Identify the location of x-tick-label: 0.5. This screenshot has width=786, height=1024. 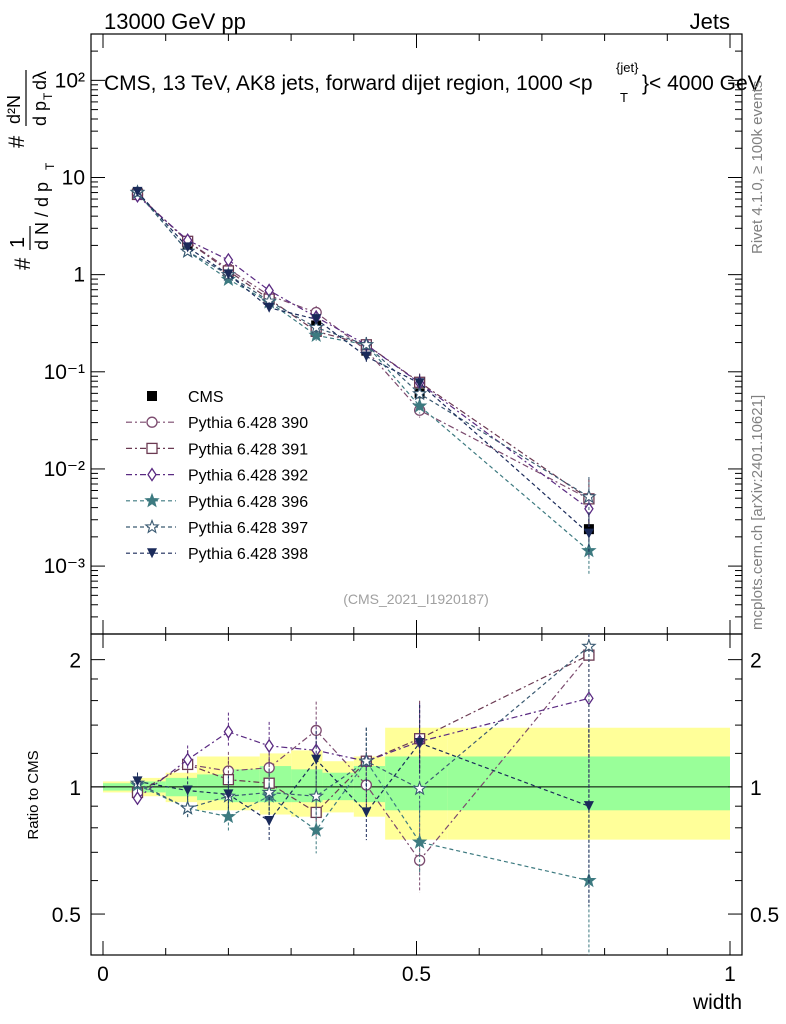
(416, 974).